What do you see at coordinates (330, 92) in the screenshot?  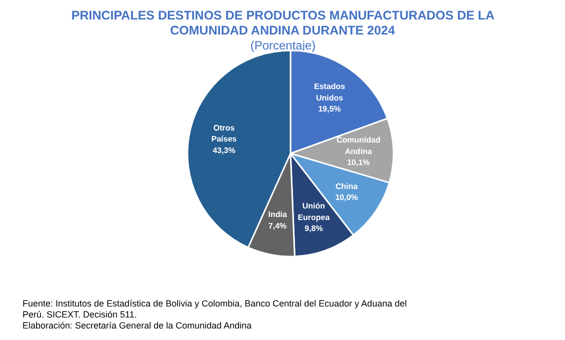 I see `slice-label: Estados Unidos` at bounding box center [330, 92].